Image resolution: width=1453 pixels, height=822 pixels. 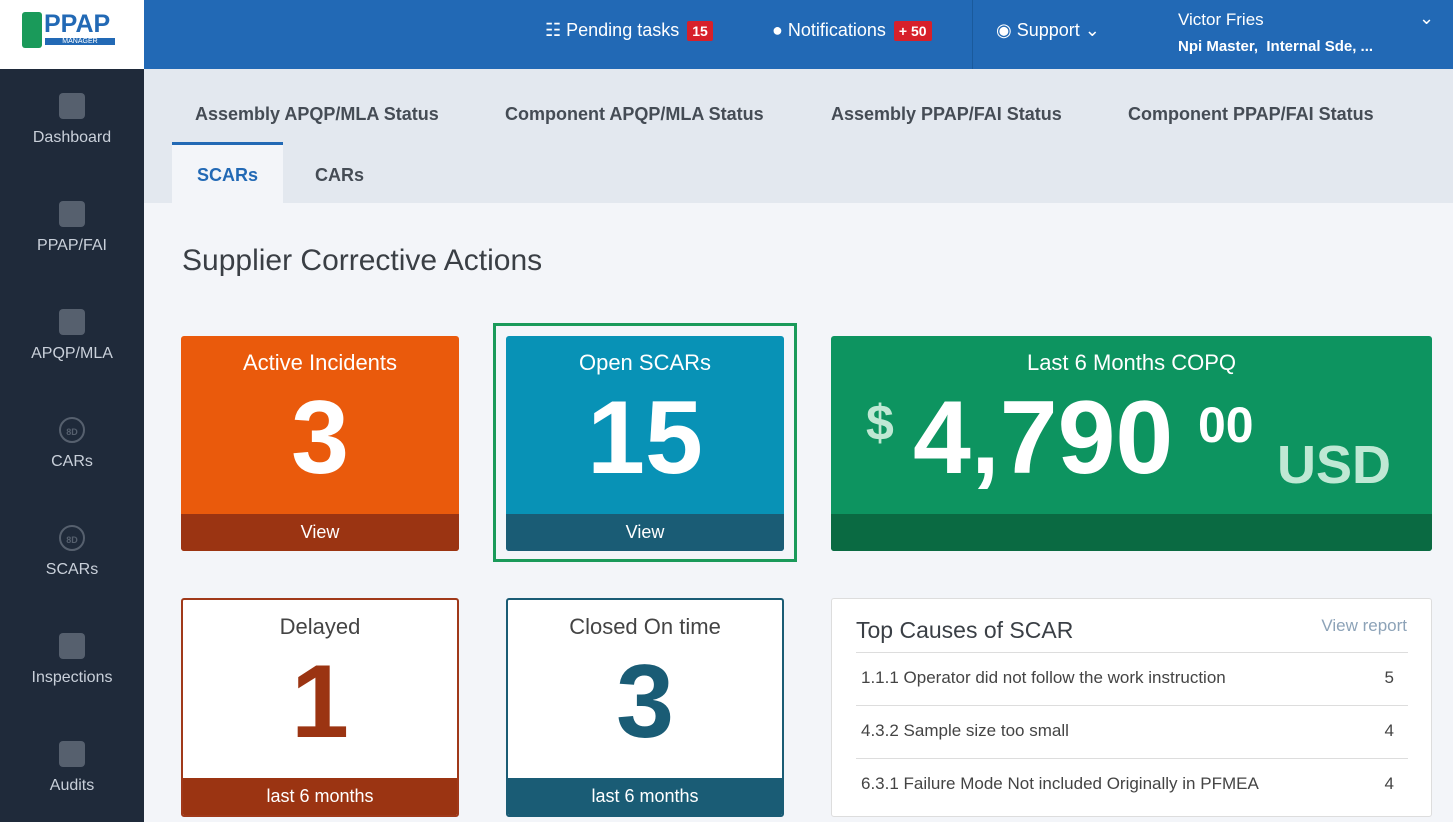 What do you see at coordinates (72, 552) in the screenshot?
I see `sidebar-item: 8D SCARs` at bounding box center [72, 552].